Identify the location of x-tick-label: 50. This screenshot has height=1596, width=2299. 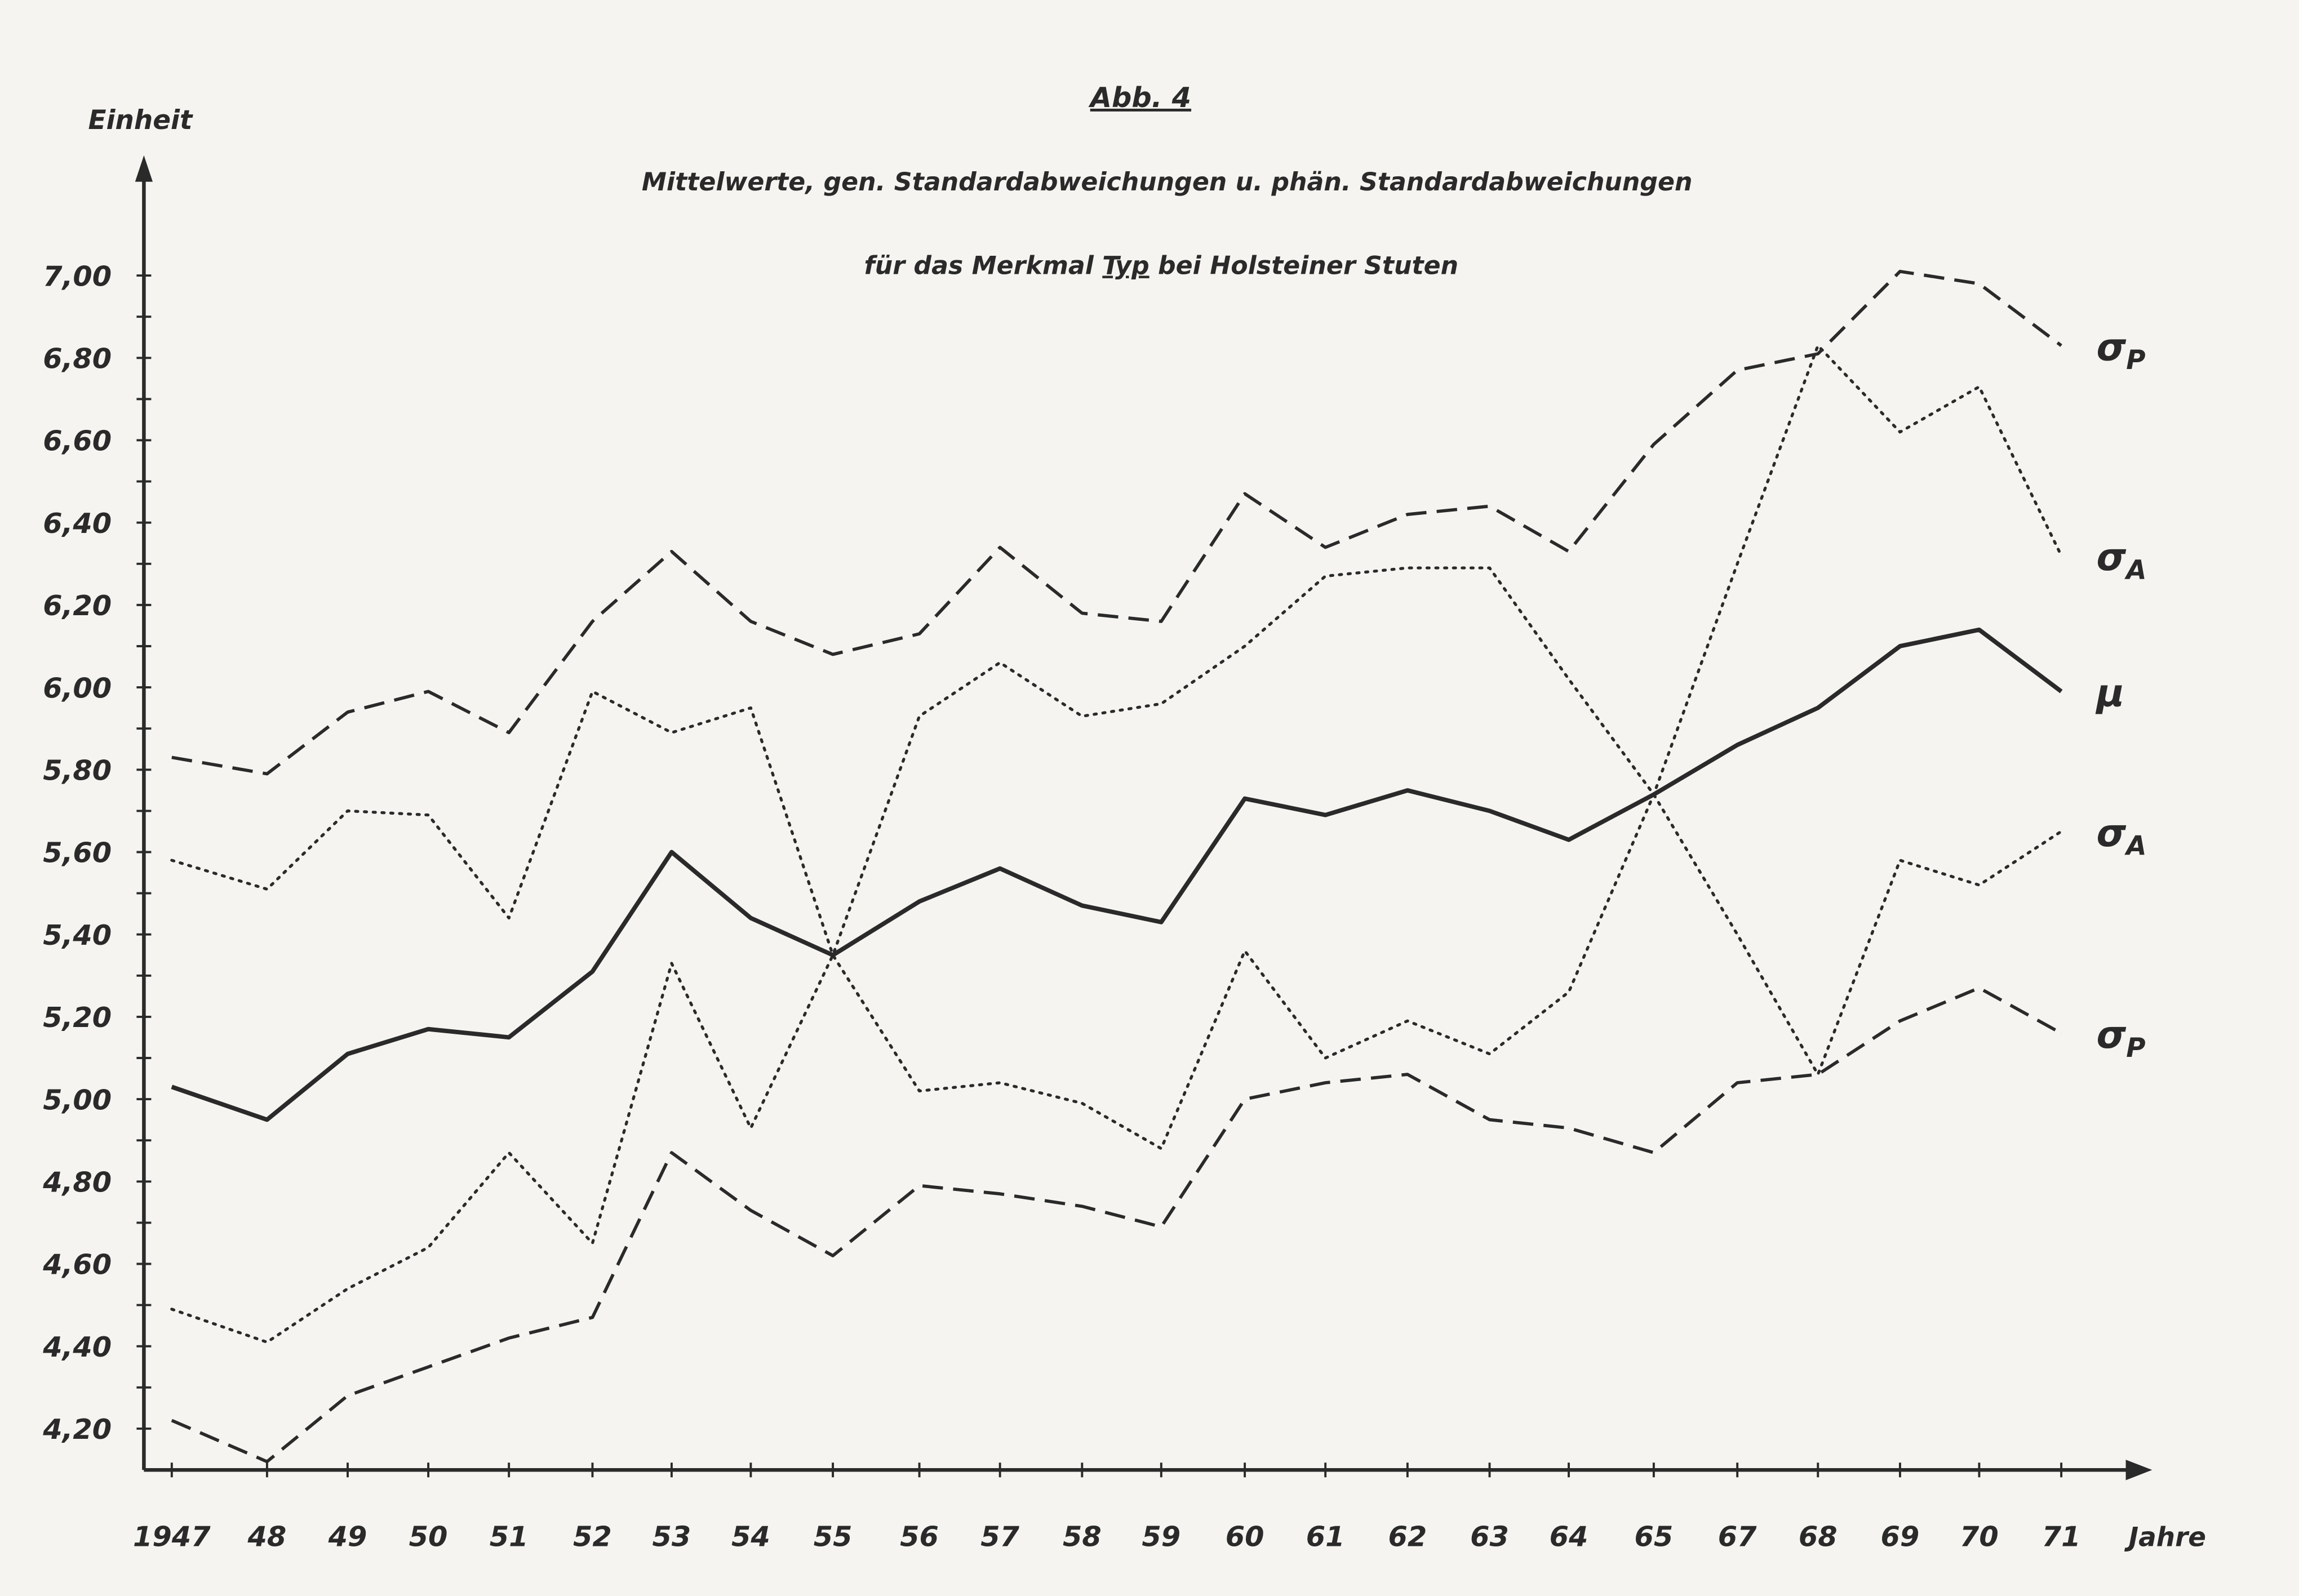
(429, 1537).